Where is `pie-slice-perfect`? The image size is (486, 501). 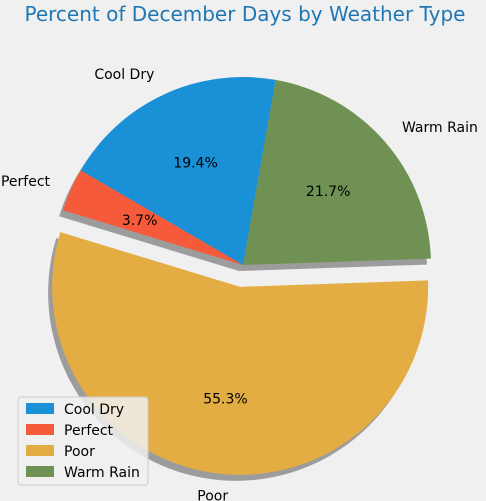 pie-slice-perfect is located at coordinates (153, 217).